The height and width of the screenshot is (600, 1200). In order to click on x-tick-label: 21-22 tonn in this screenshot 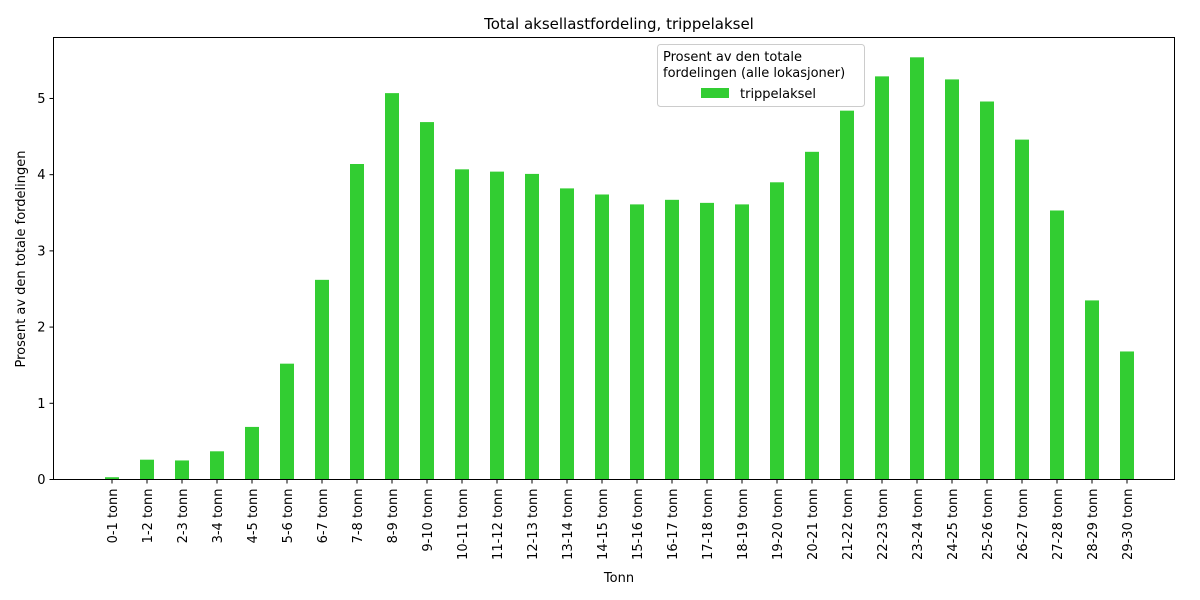, I will do `click(848, 524)`.